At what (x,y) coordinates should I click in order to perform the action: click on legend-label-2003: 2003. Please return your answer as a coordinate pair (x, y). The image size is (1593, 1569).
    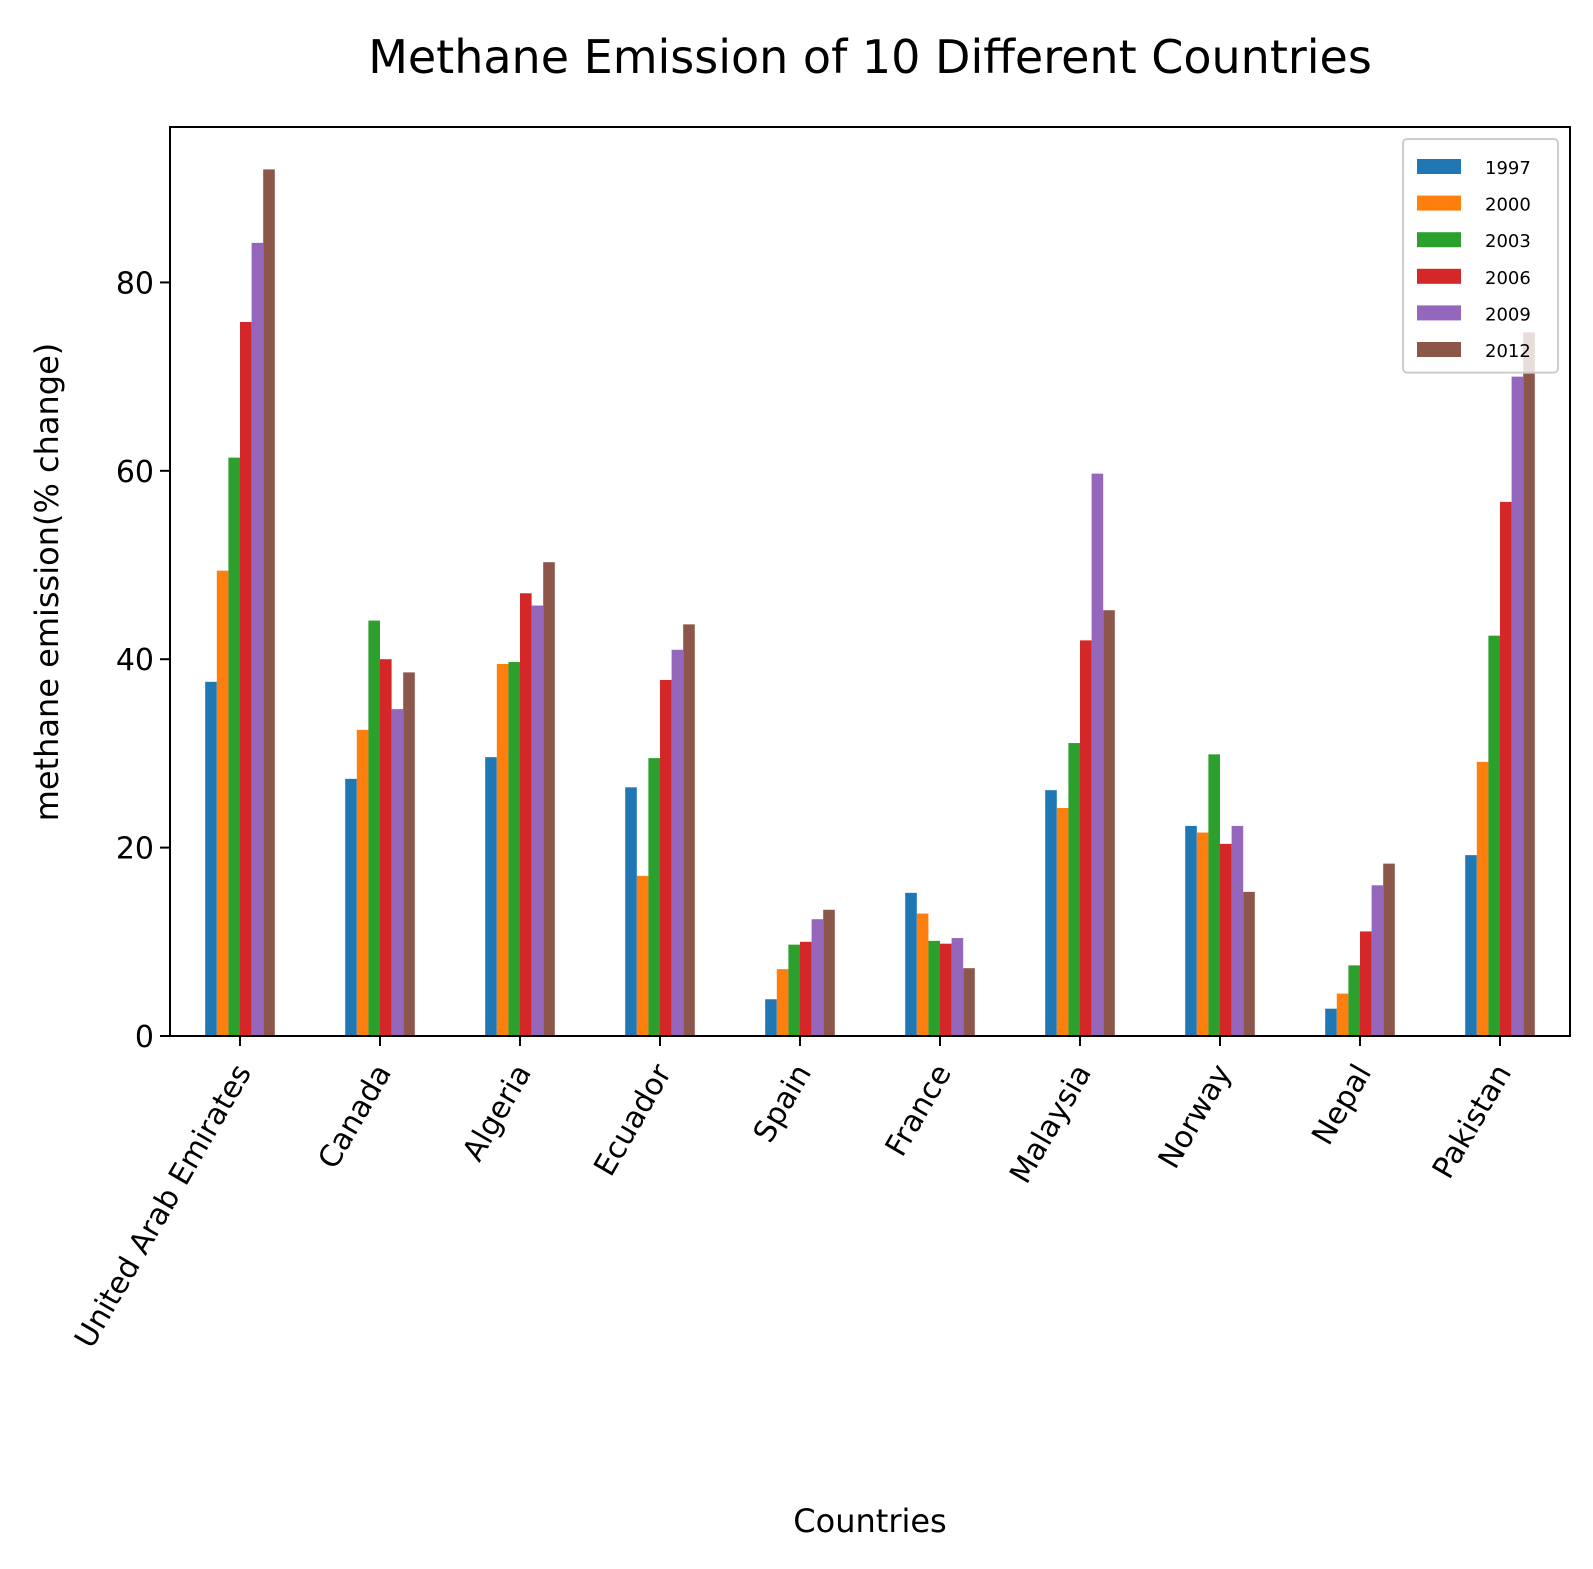
    Looking at the image, I should click on (1508, 241).